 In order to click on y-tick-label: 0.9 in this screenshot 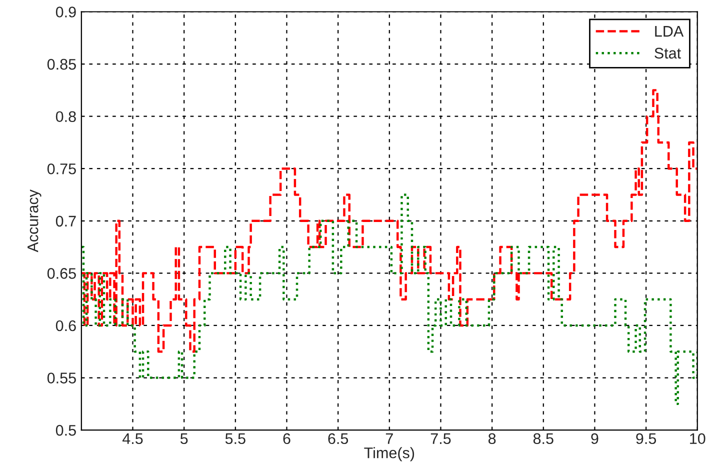, I will do `click(66, 12)`.